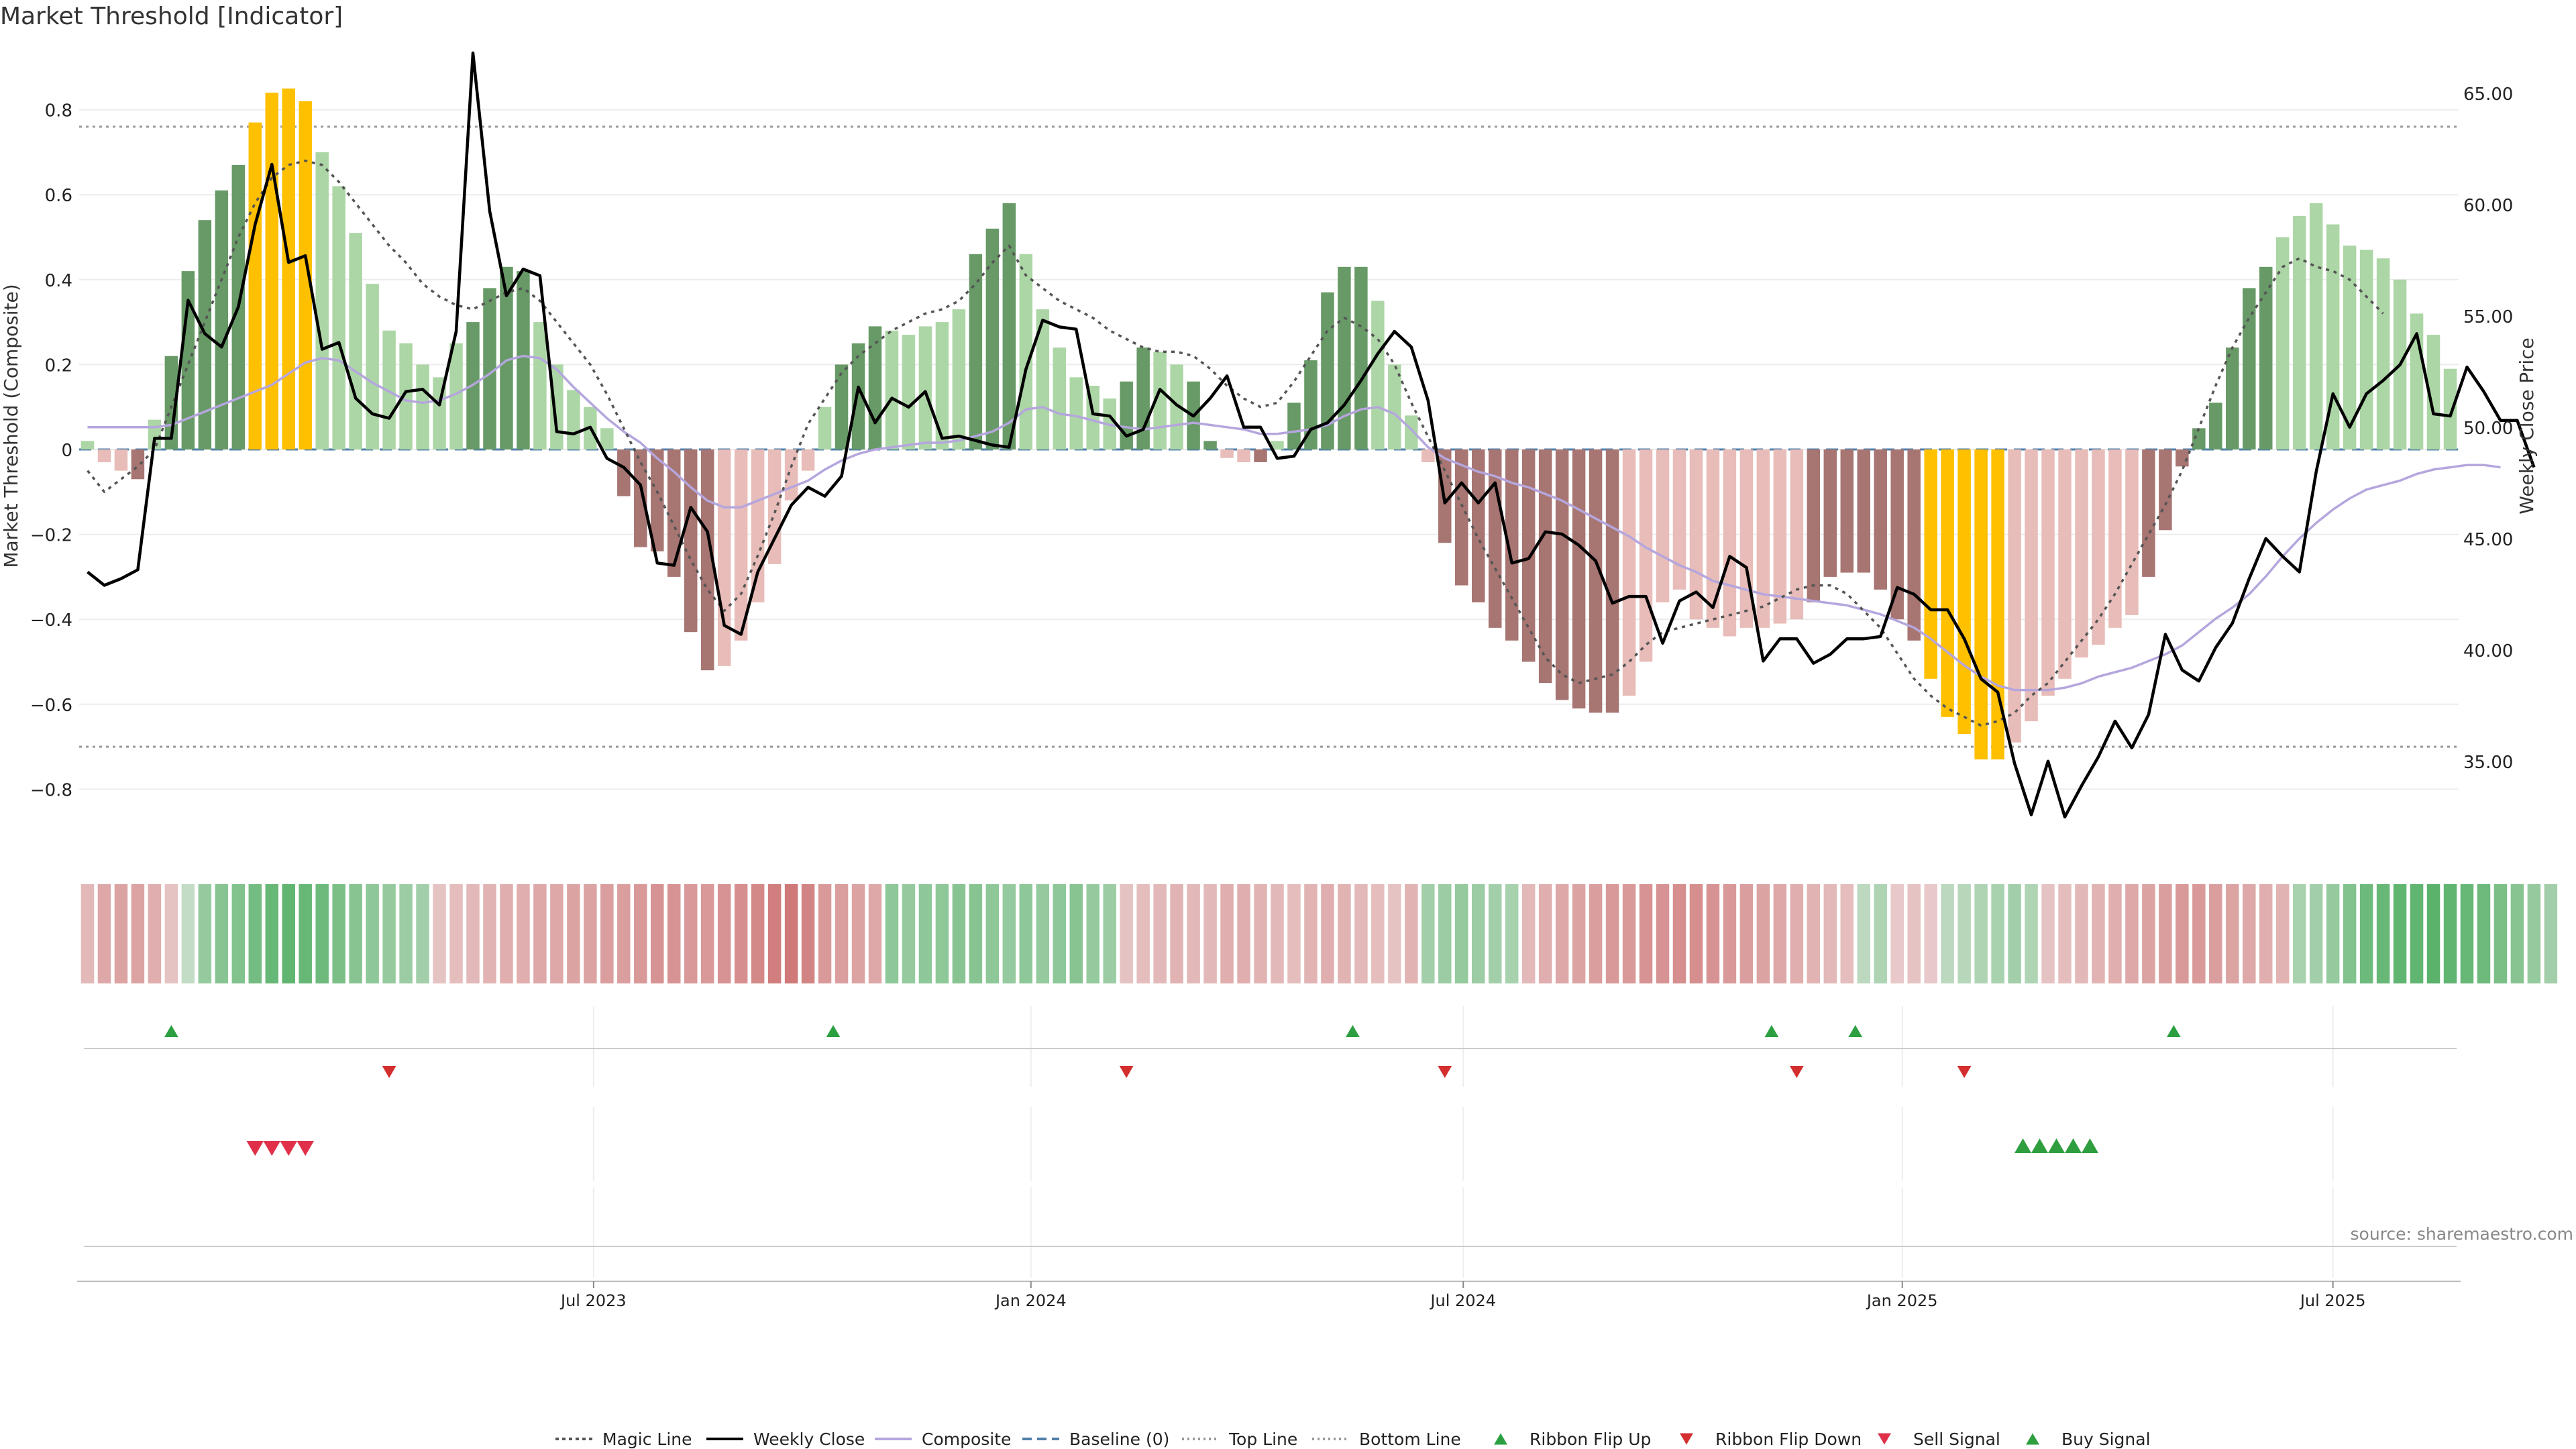 Image resolution: width=2576 pixels, height=1449 pixels. Describe the element at coordinates (389, 1072) in the screenshot. I see `ribbon-flip-down-marker` at that location.